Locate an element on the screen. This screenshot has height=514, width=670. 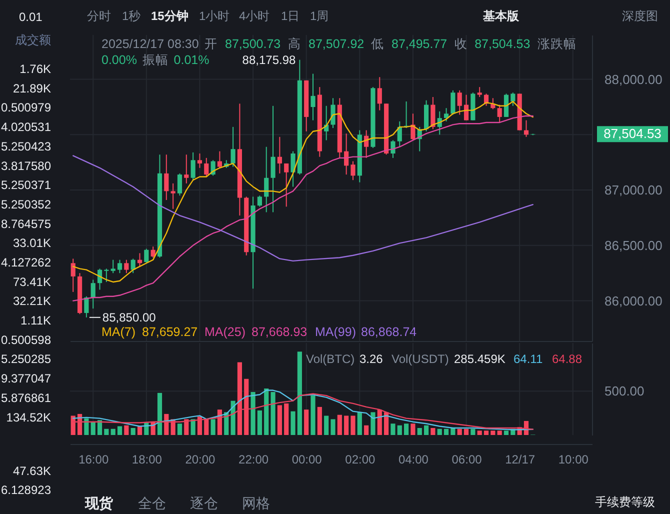
text: 73.41K is located at coordinates (31, 281).